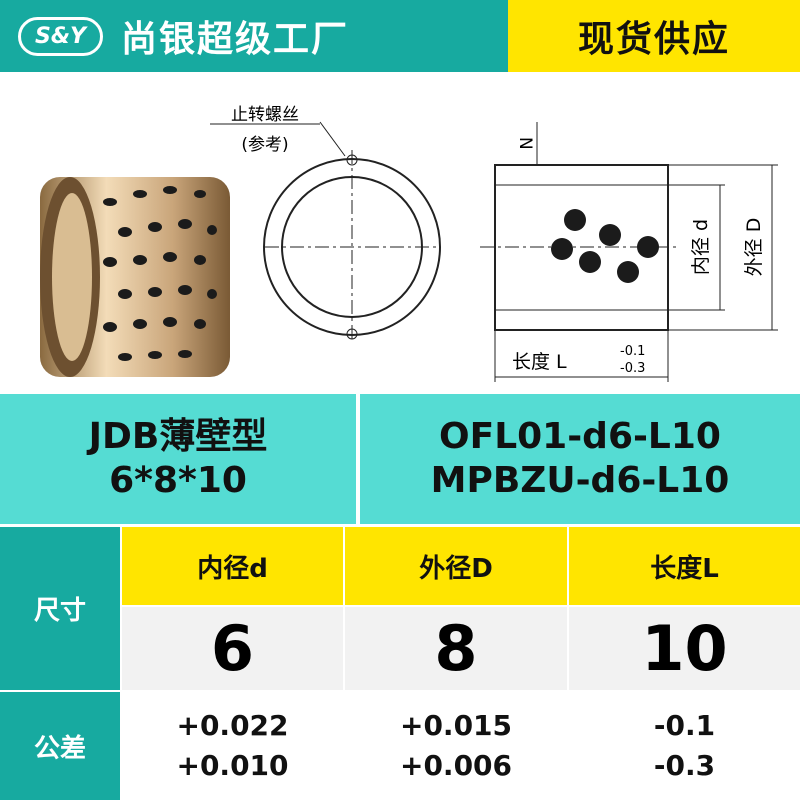 Image resolution: width=800 pixels, height=800 pixels. What do you see at coordinates (580, 459) in the screenshot?
I see `code-cell: OFL01-d6-L10 MPBZU-d6-L10` at bounding box center [580, 459].